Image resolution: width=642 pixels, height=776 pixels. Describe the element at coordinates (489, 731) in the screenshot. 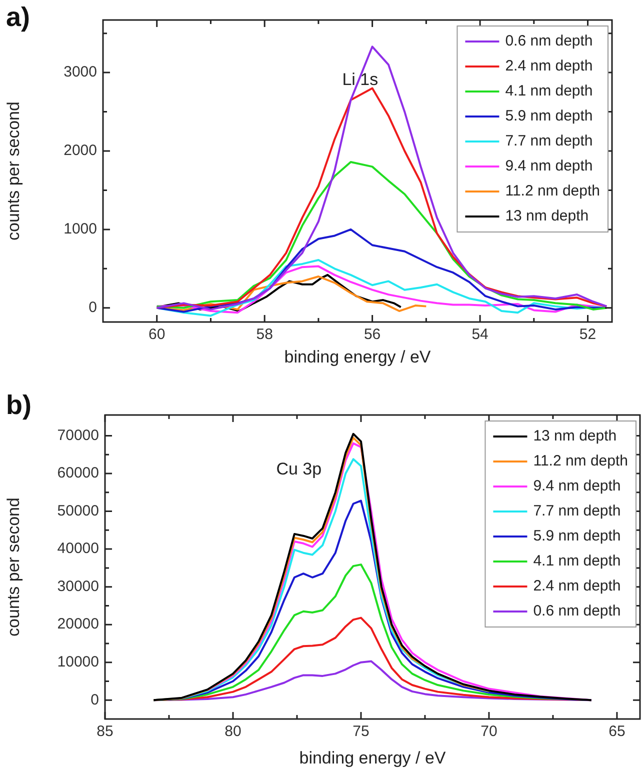

I see `x-tick-label: 70` at that location.